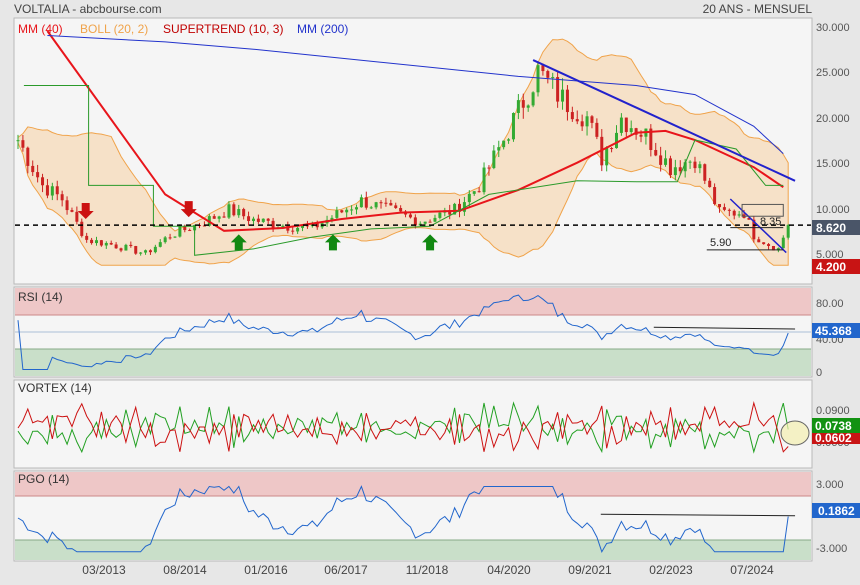 Image resolution: width=860 pixels, height=585 pixels. What do you see at coordinates (403, 332) in the screenshot?
I see `rsi-line` at bounding box center [403, 332].